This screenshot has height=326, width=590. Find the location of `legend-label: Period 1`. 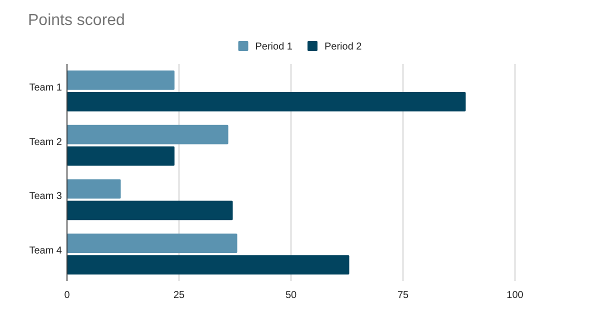

legend-label: Period 1 is located at coordinates (274, 47).